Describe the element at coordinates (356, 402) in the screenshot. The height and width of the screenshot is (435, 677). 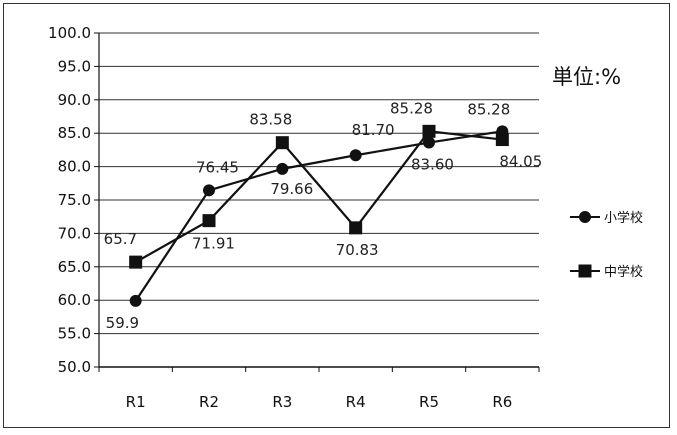
I see `x-tick-label: R4` at that location.